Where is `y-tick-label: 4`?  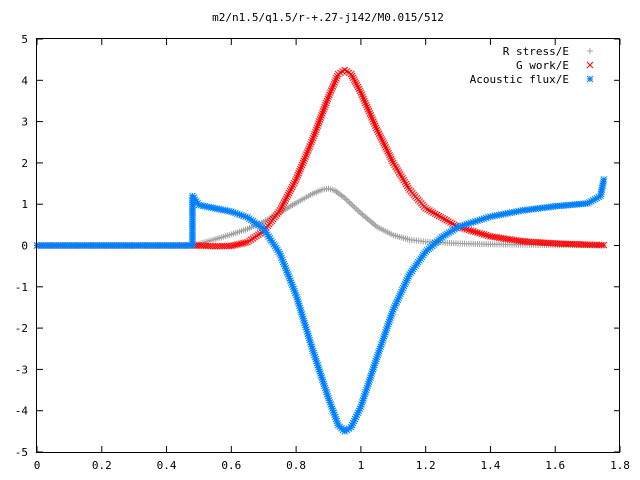
y-tick-label: 4 is located at coordinates (24, 80).